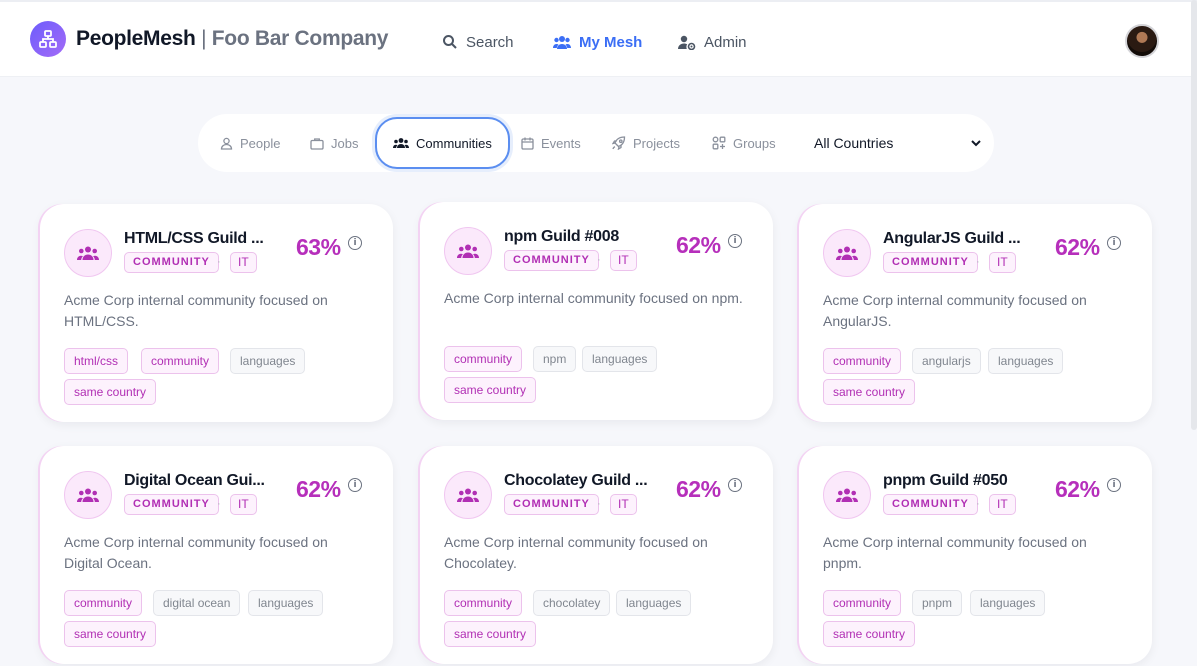 This screenshot has height=666, width=1197. I want to click on tab-groups-label: Groups, so click(754, 143).